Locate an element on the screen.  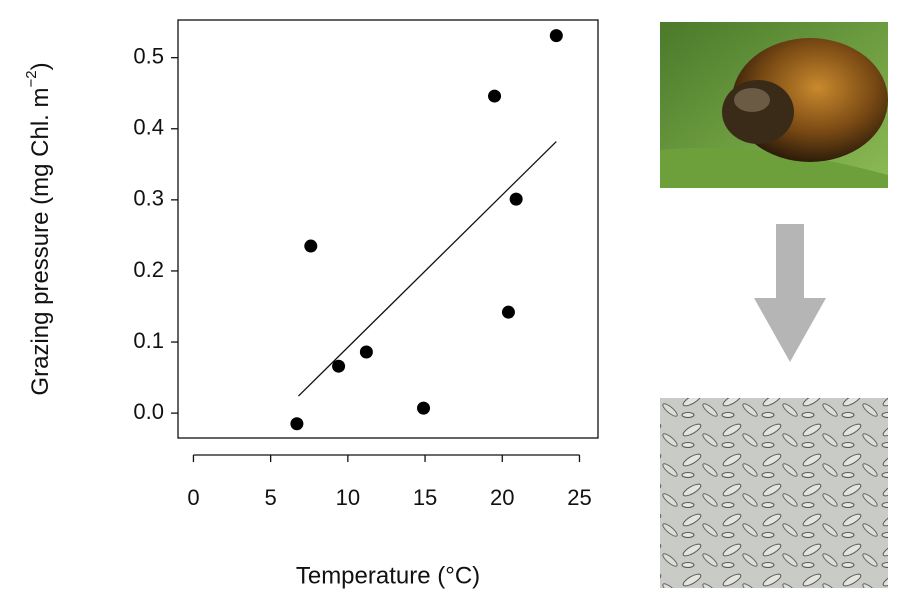
fit-line is located at coordinates (427, 269).